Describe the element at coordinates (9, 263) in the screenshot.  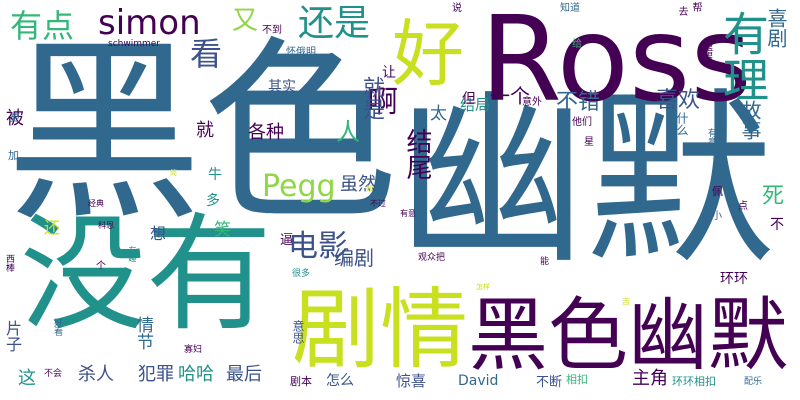
I see `word-xiqi: 西棒` at that location.